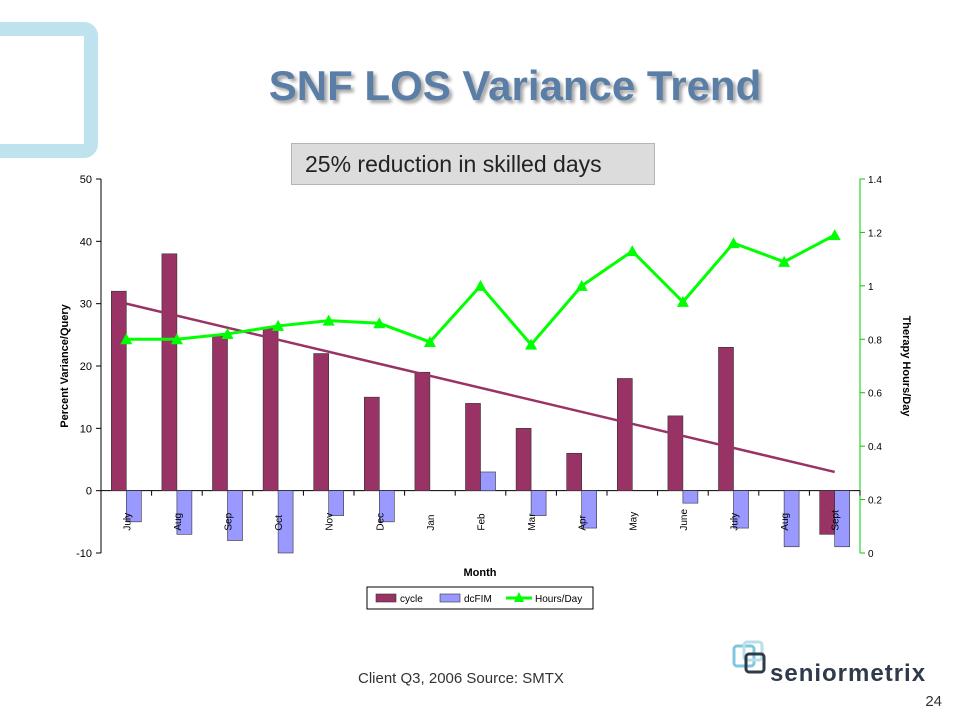 This screenshot has height=720, width=960. What do you see at coordinates (875, 447) in the screenshot?
I see `y-tick-label-right: 0.4` at bounding box center [875, 447].